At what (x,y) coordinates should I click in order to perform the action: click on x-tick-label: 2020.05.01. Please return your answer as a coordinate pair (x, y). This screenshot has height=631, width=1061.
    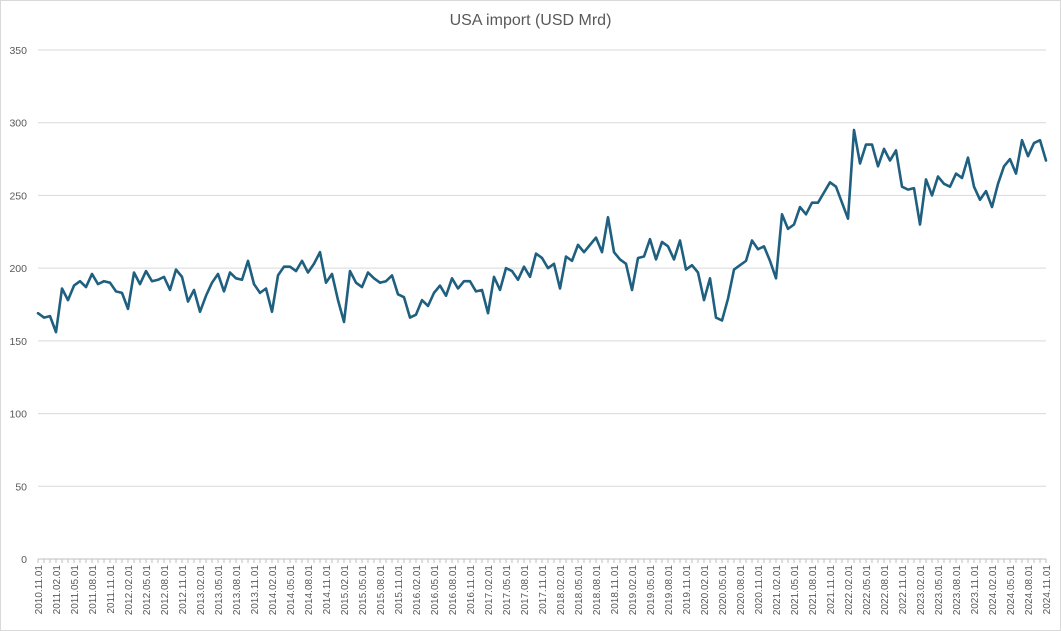
    Looking at the image, I should click on (723, 590).